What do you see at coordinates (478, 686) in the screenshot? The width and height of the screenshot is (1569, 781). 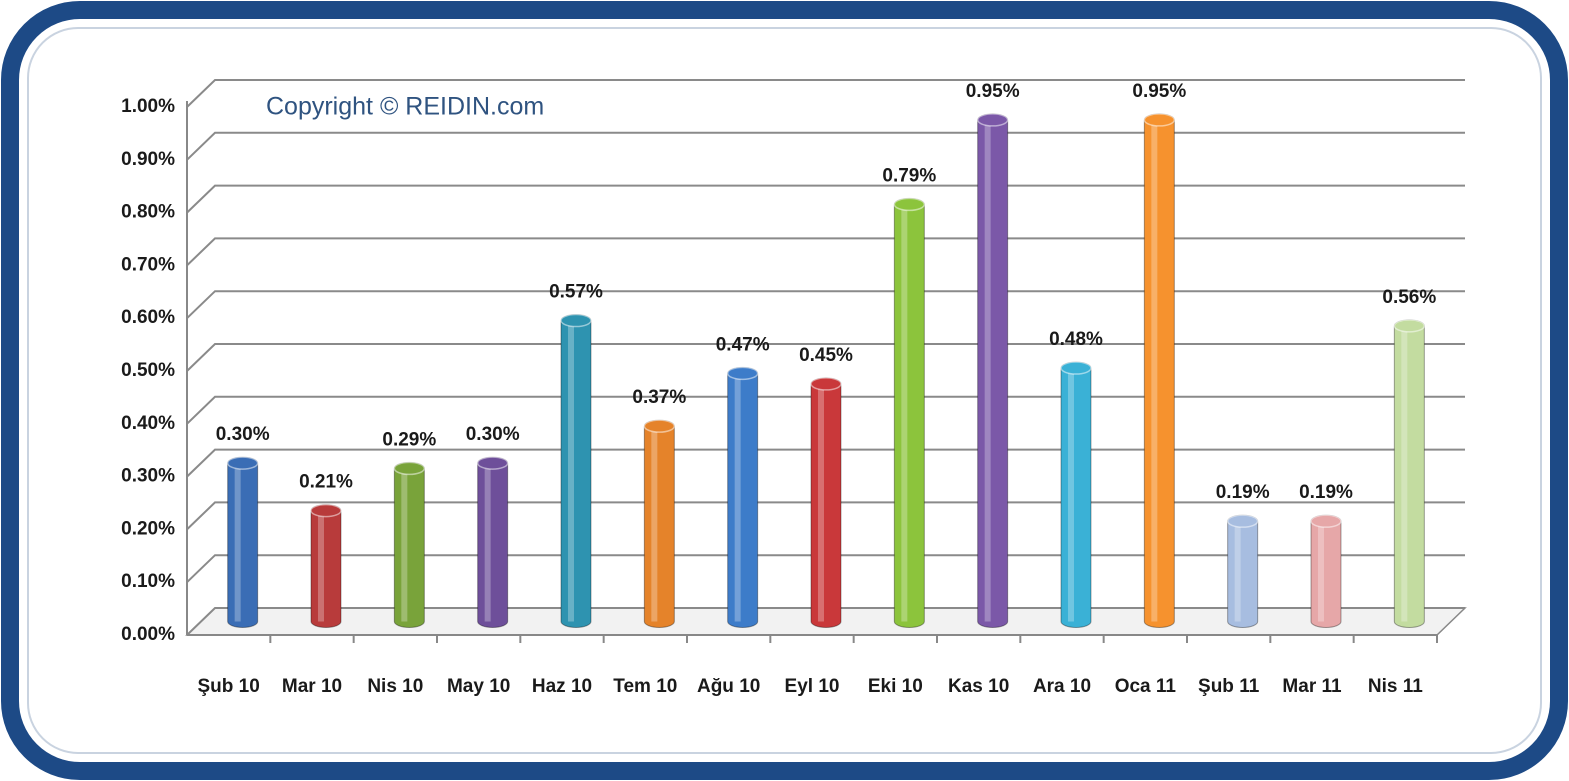 I see `x-tick-label: May 10` at bounding box center [478, 686].